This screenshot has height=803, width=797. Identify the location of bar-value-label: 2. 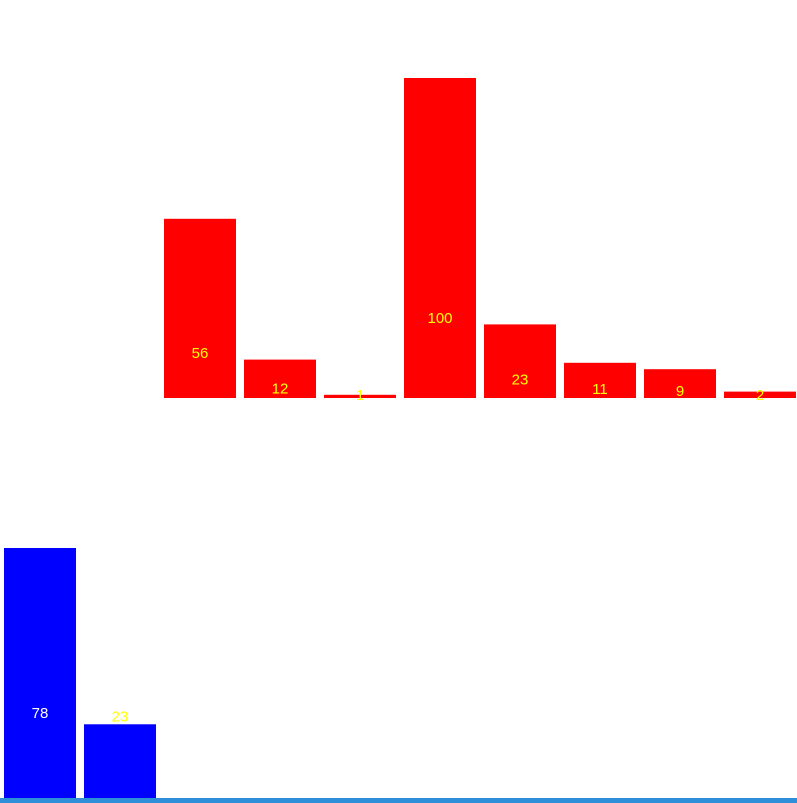
(760, 395).